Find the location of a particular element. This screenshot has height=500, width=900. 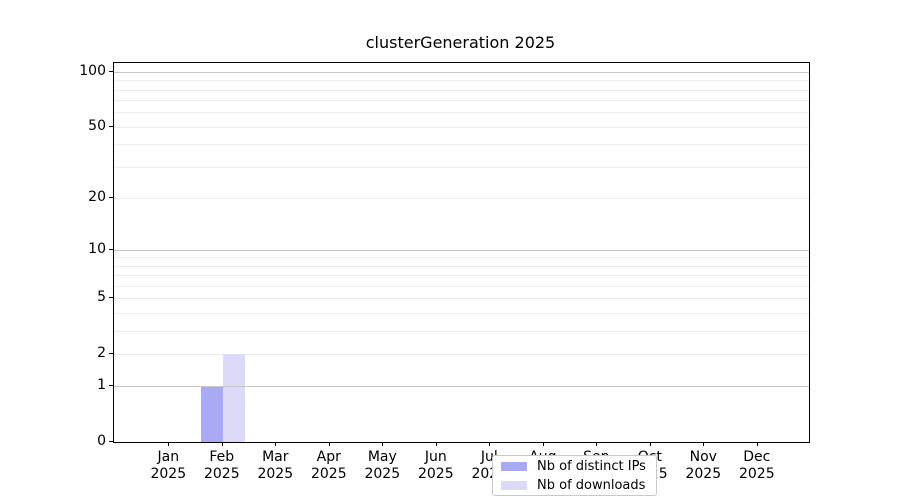

y-tick-label: 2 is located at coordinates (101, 352).